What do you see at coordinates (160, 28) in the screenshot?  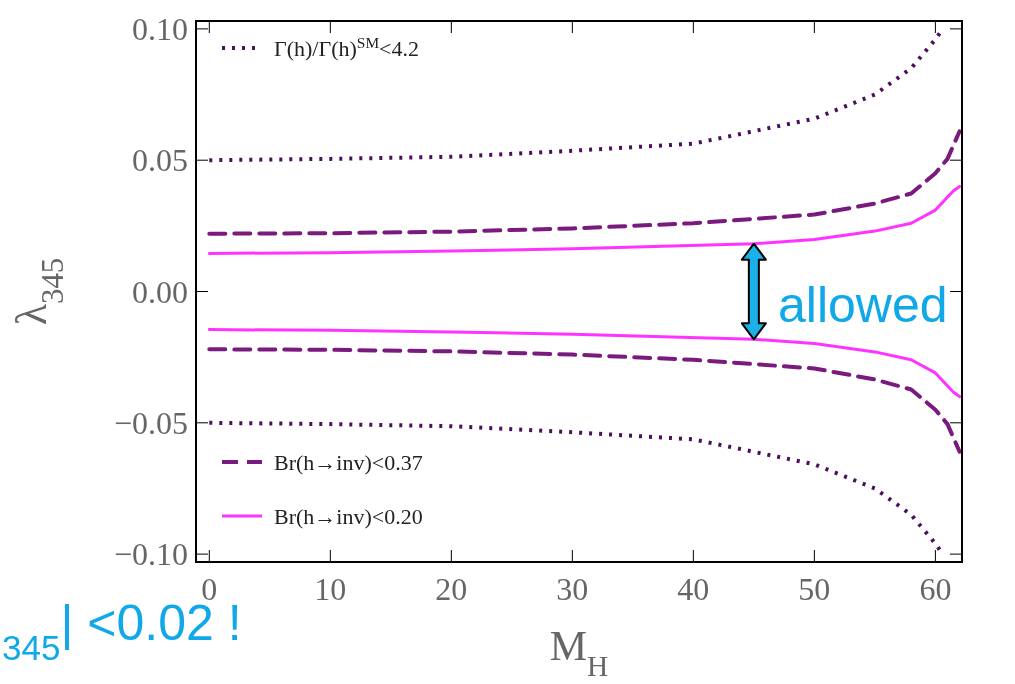 I see `y-tick-label: 0.10` at bounding box center [160, 28].